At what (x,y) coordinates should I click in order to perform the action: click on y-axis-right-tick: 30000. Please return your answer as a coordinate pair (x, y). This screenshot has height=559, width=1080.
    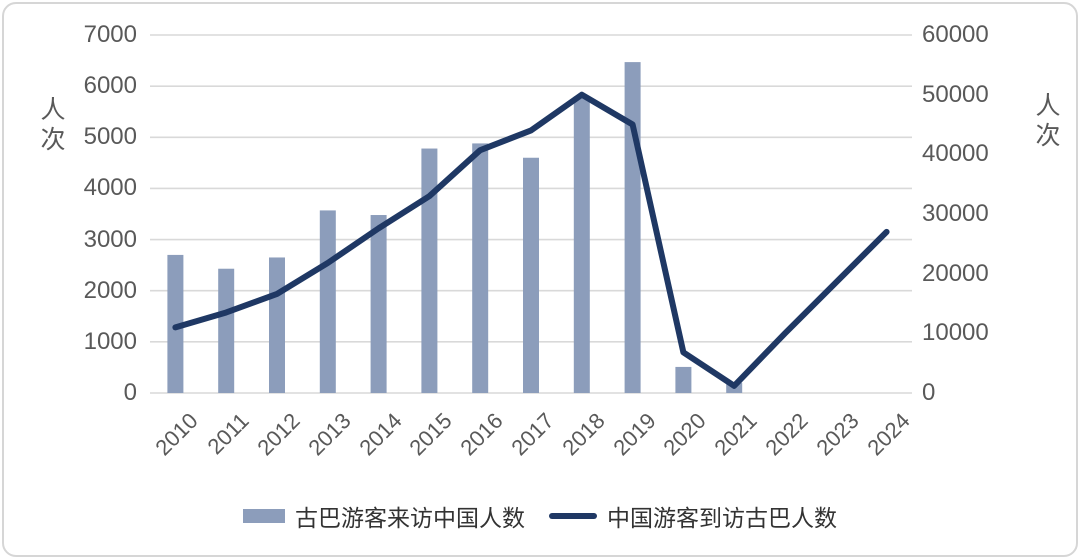
    Looking at the image, I should click on (955, 213).